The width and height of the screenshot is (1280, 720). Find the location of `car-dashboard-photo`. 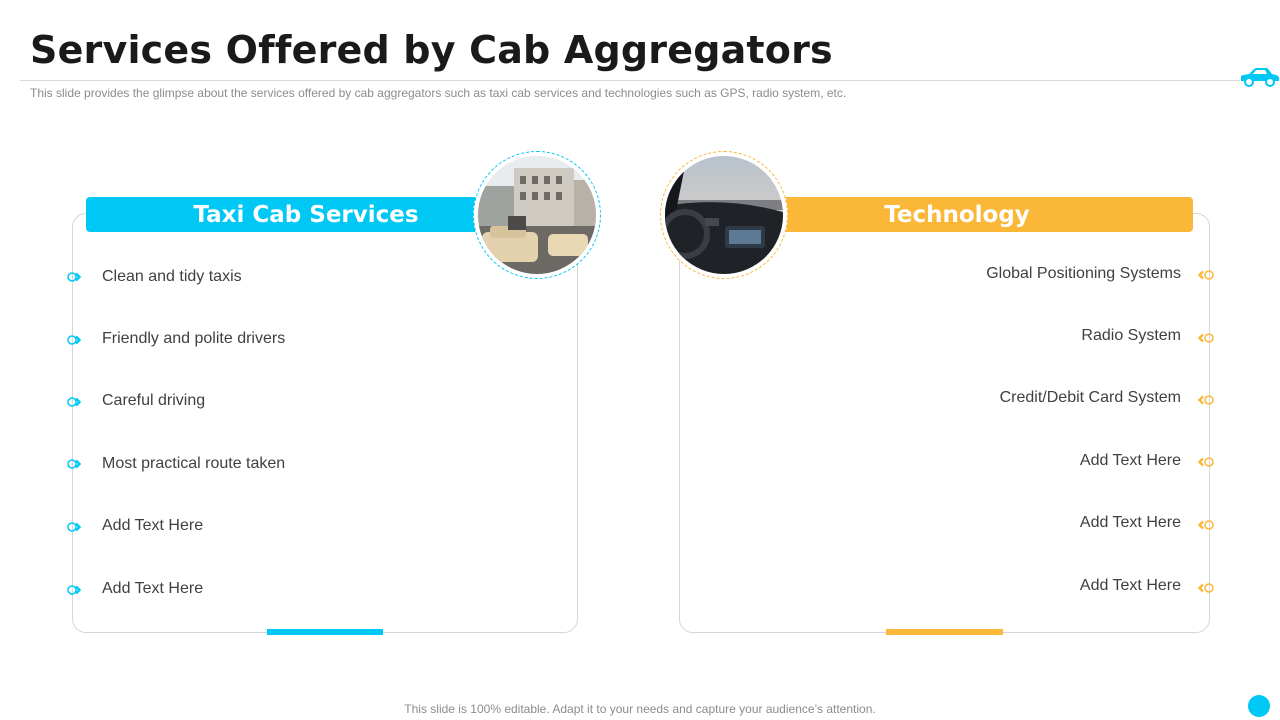

car-dashboard-photo is located at coordinates (724, 215).